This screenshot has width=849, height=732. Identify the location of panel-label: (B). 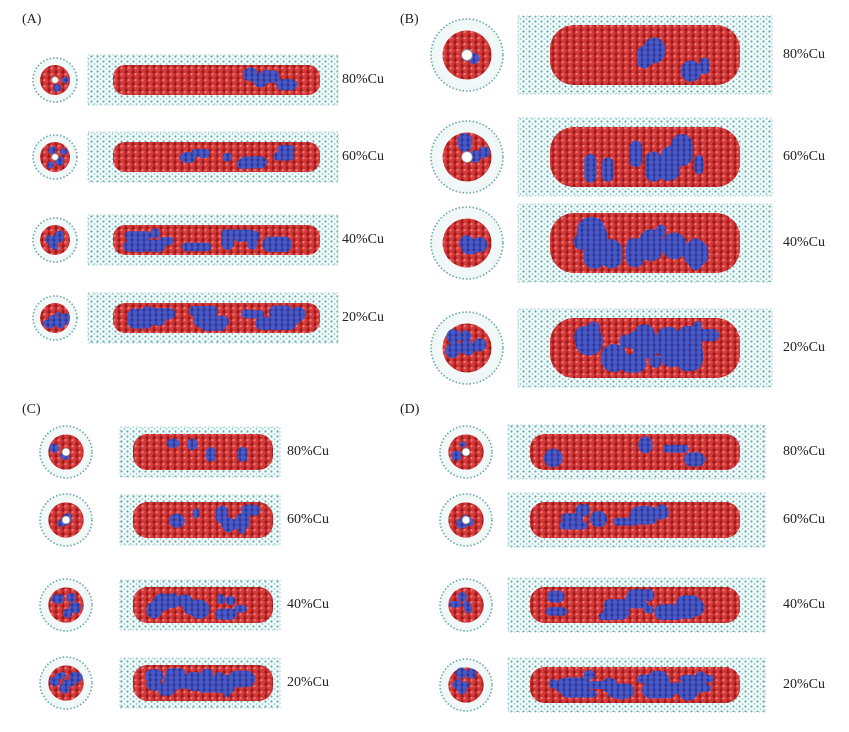
(409, 19).